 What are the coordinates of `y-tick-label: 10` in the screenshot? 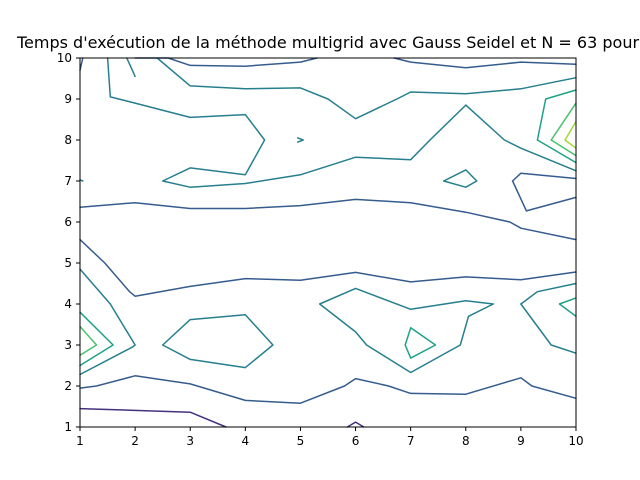 It's located at (64, 58).